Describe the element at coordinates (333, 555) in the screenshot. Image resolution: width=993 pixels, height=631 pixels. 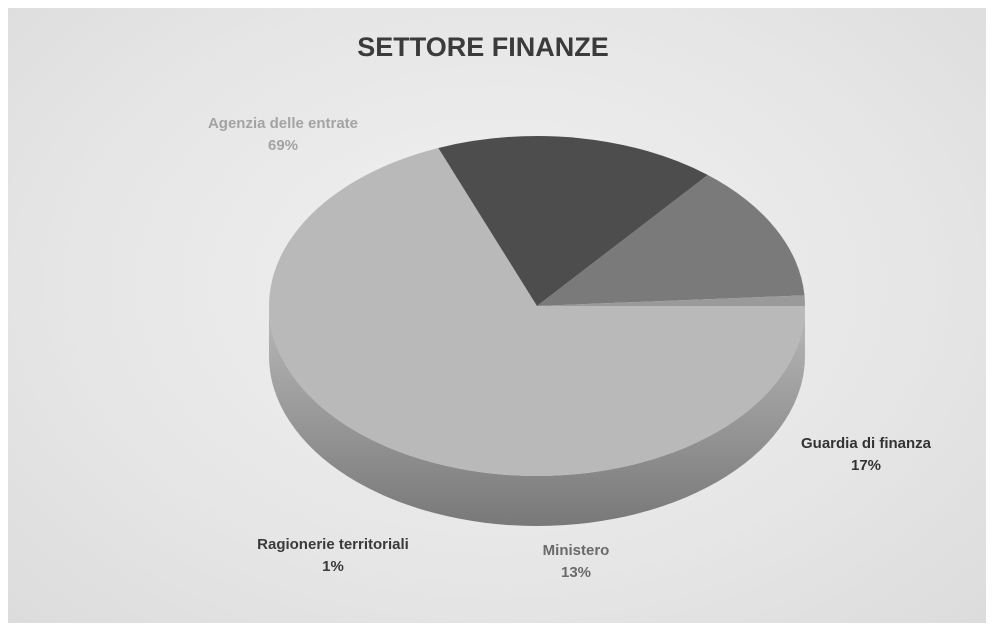
I see `data-label-ragionerie-territoriali: Ragionerie territoriali 1%` at that location.